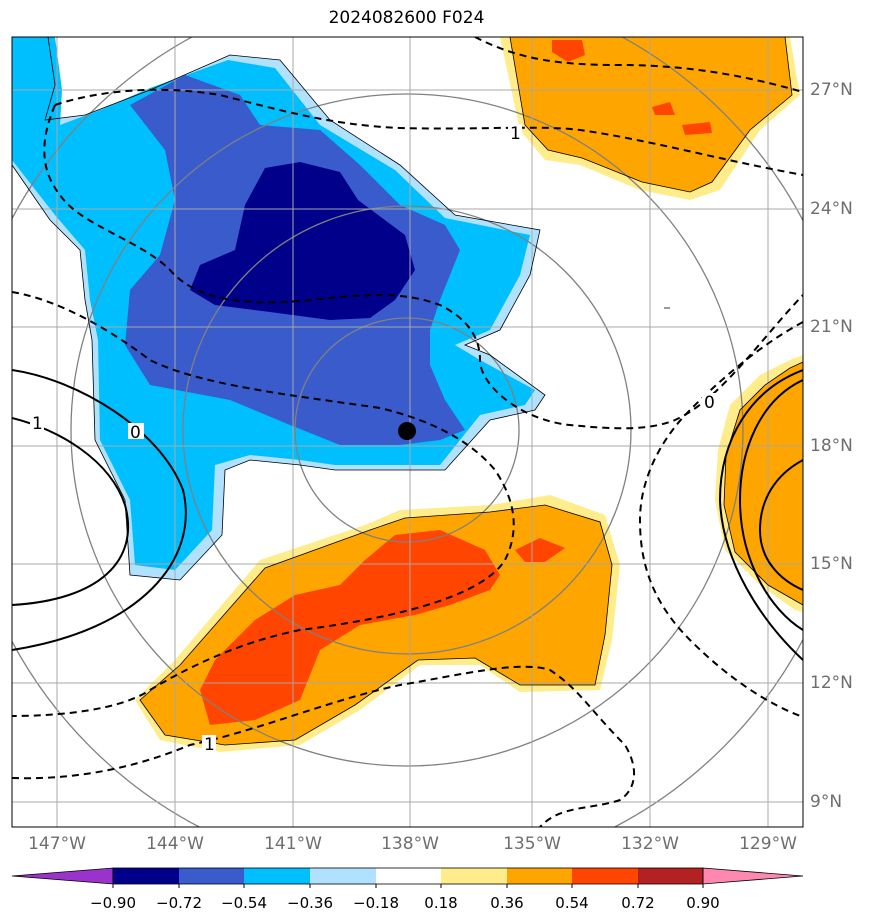 The width and height of the screenshot is (873, 924). I want to click on lat-label: 15°N, so click(831, 564).